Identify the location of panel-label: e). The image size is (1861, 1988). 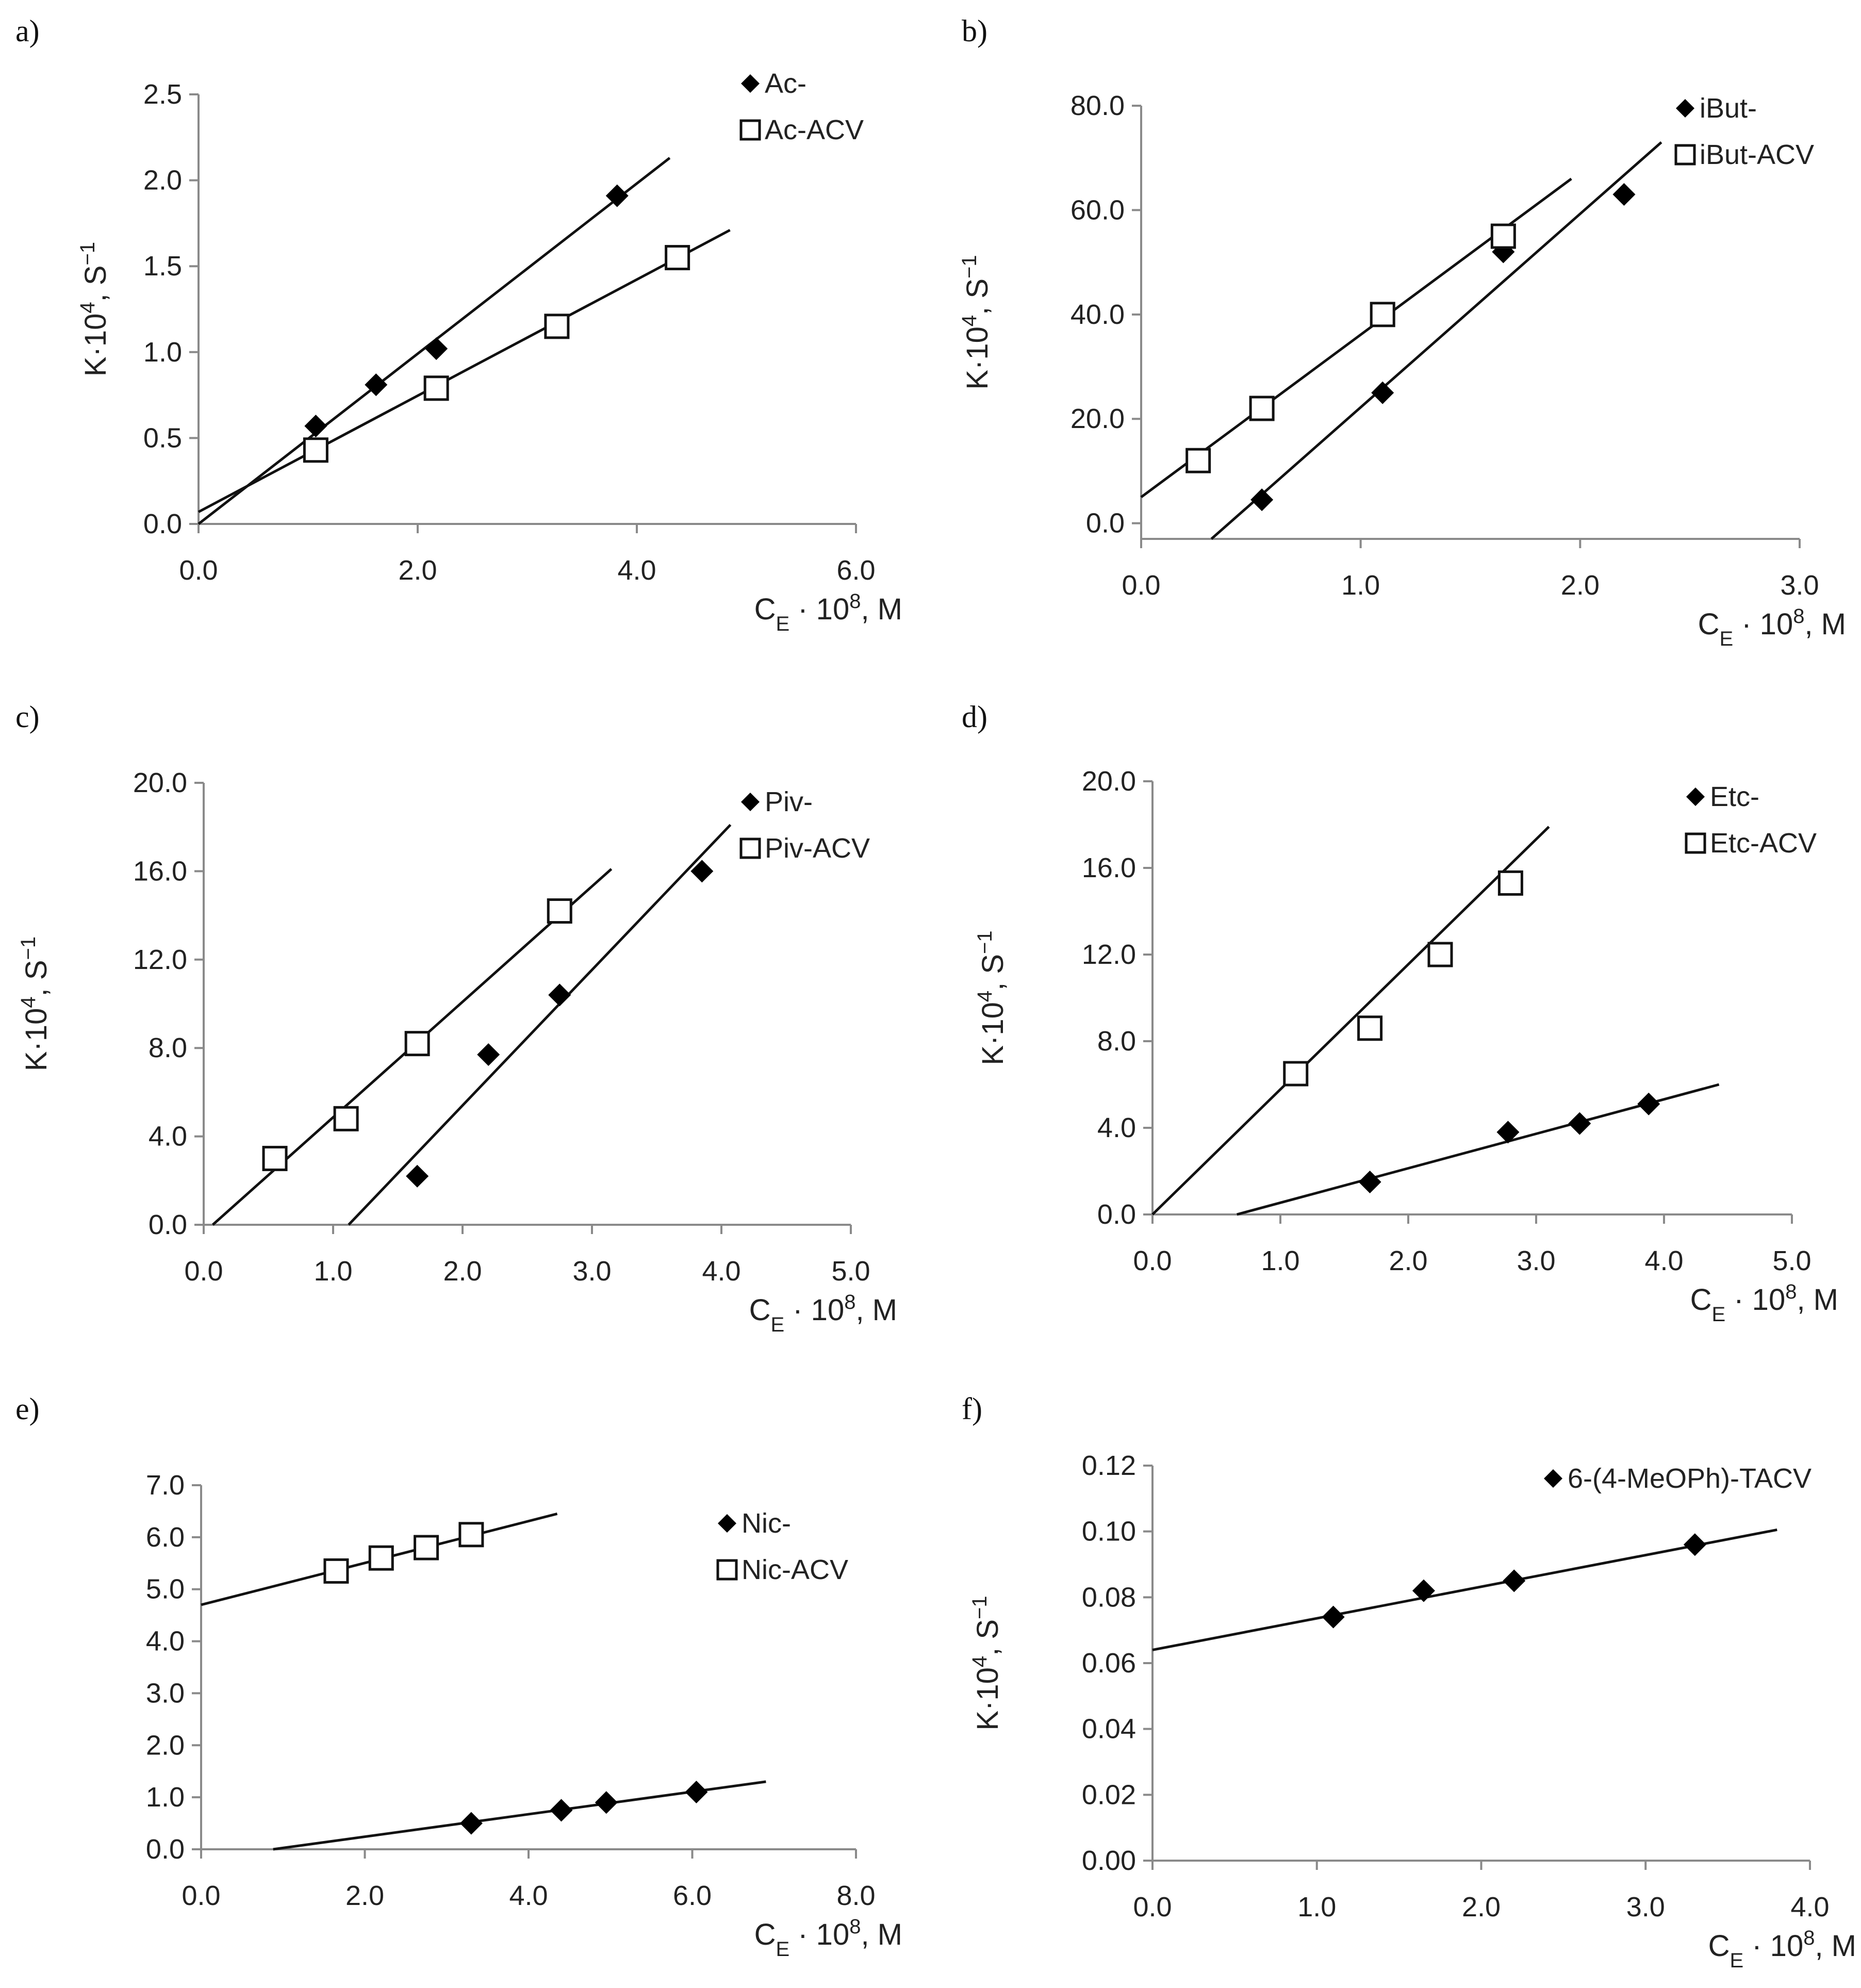
(27, 1409).